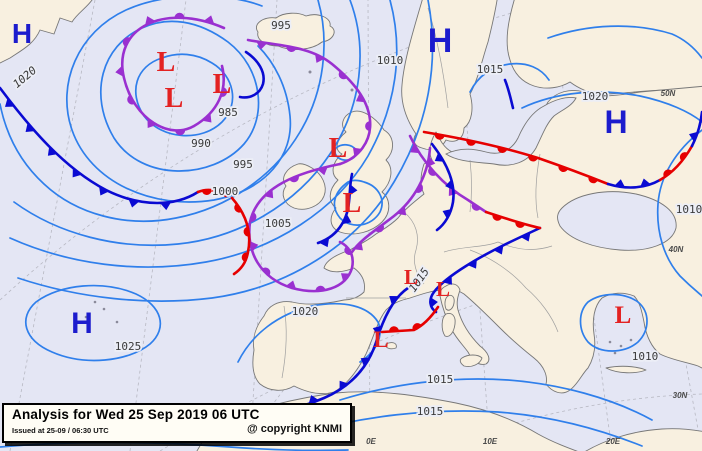 Image resolution: width=702 pixels, height=451 pixels. I want to click on analysis-title: Analysis for Wed 25 Sep 2019 06 UTC, so click(136, 414).